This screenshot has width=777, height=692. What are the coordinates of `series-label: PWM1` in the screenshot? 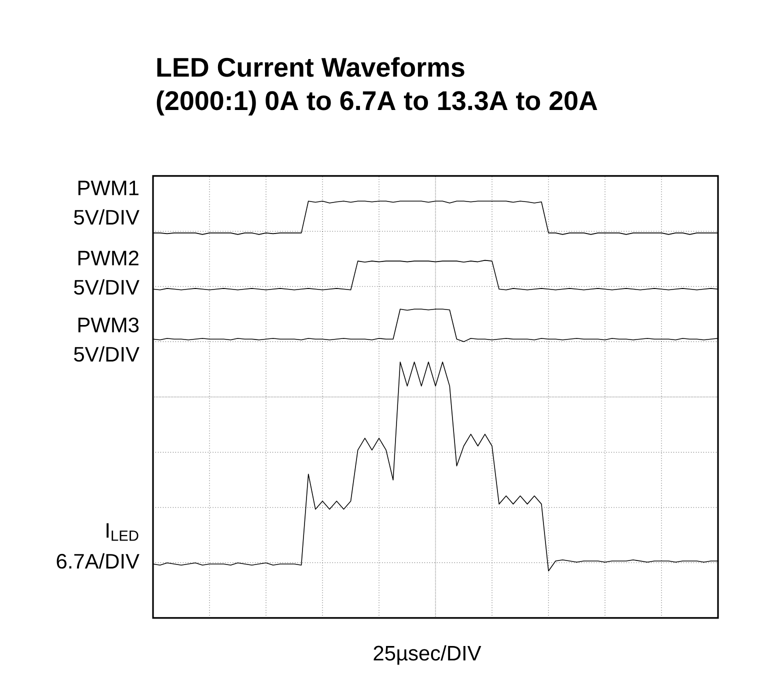 It's located at (108, 188).